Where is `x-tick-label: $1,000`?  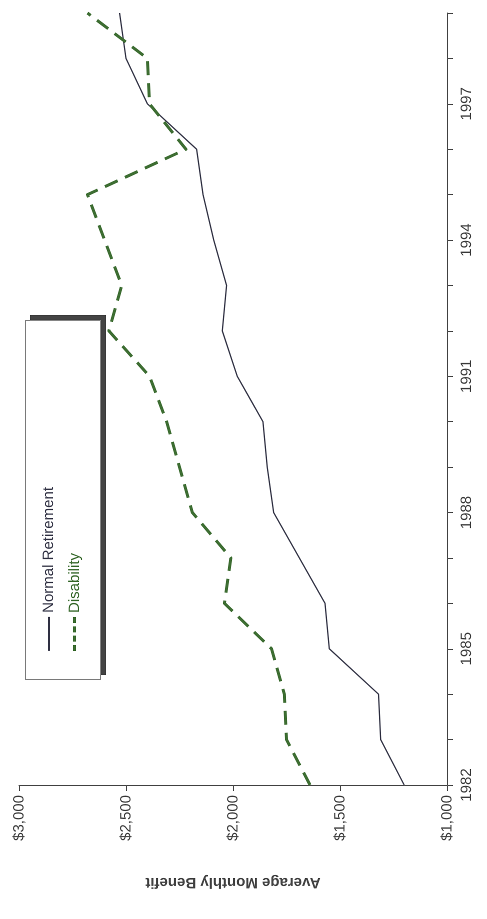 x-tick-label: $1,000 is located at coordinates (447, 818).